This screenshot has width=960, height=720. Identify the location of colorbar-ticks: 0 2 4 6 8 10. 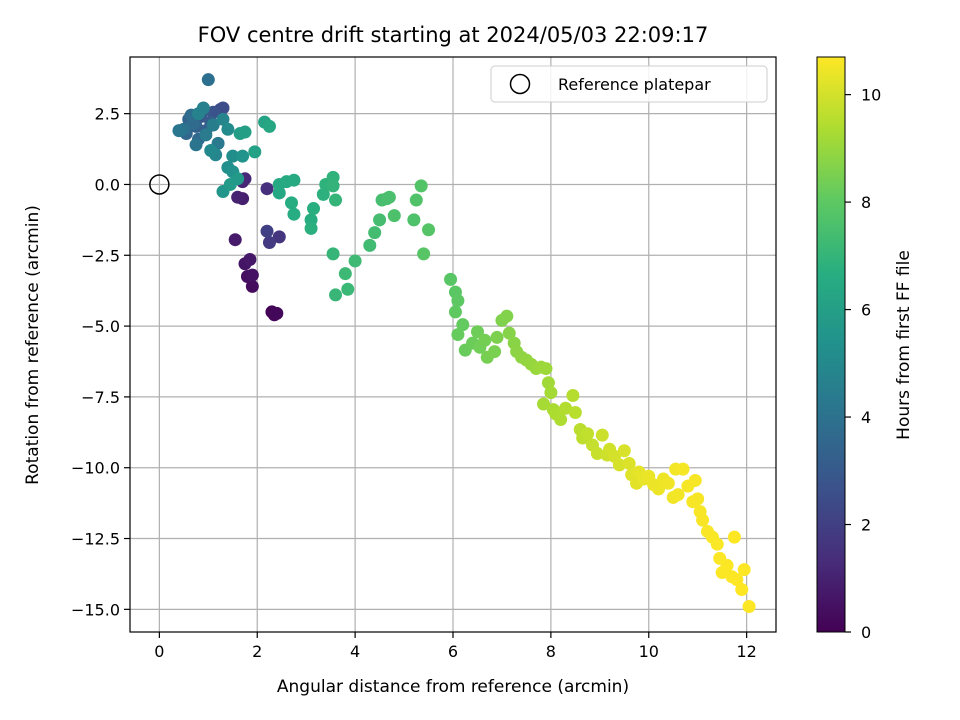
(863, 364).